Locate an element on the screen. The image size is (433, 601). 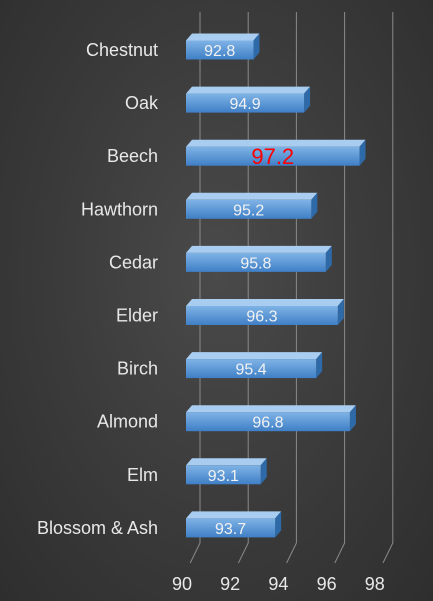
data-label-elder: 96.3 is located at coordinates (261, 317).